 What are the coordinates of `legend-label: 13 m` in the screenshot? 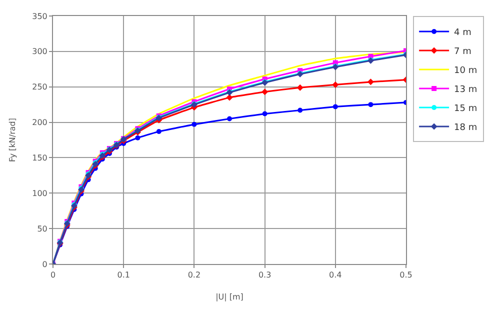 It's located at (466, 90).